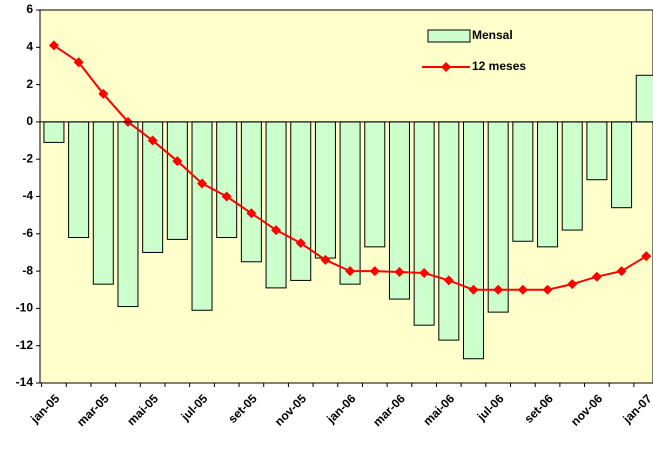 This screenshot has width=653, height=466. Describe the element at coordinates (27, 233) in the screenshot. I see `y-tick-label: -6` at that location.